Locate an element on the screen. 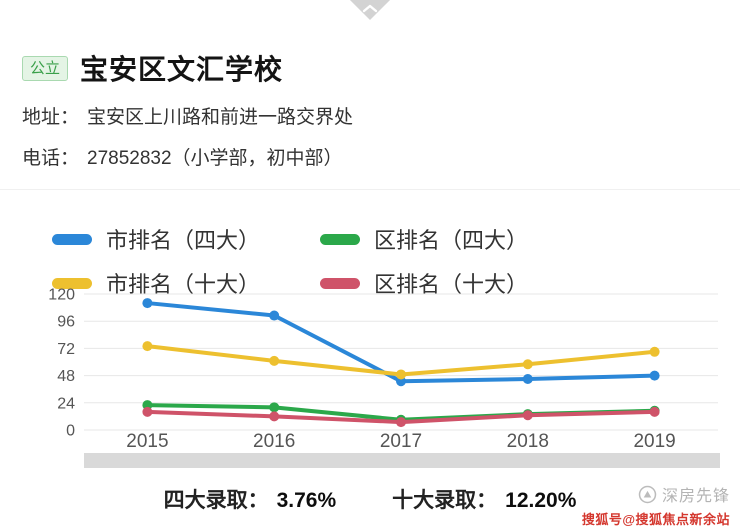 The width and height of the screenshot is (740, 532). chevron-up-icon is located at coordinates (370, 8).